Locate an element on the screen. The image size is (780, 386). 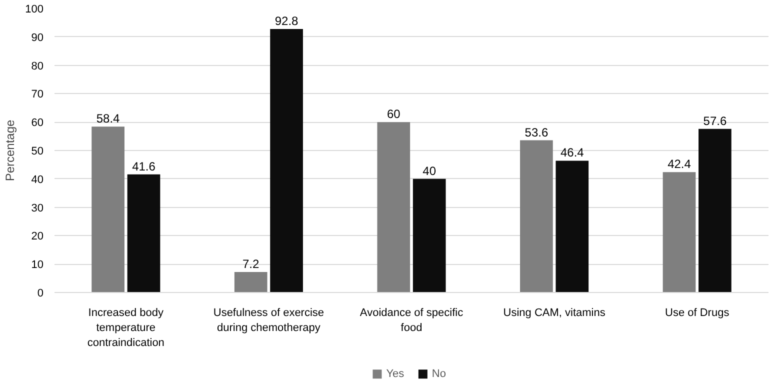
data-label: 46.4 is located at coordinates (572, 153).